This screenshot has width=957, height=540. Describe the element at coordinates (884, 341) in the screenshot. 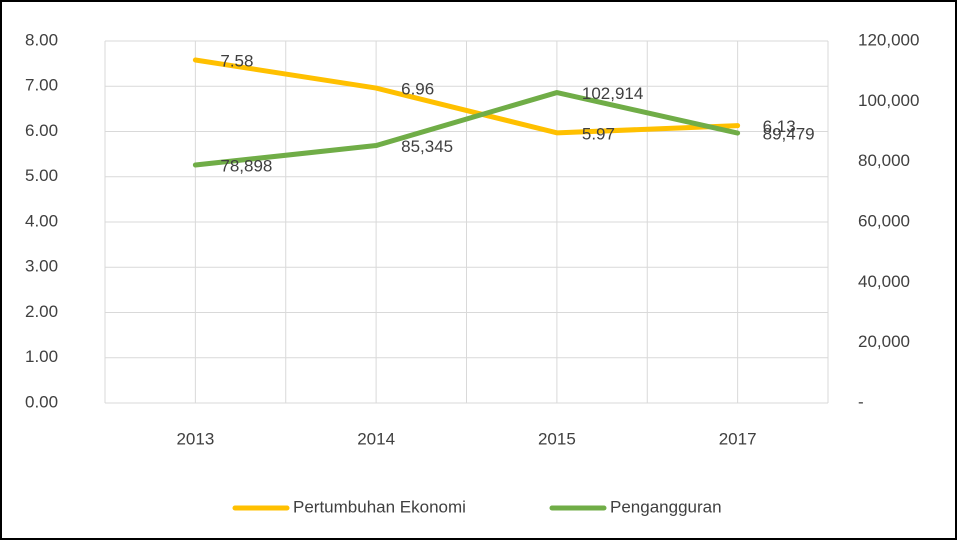

I see `y2-tick-label: 20,000` at that location.